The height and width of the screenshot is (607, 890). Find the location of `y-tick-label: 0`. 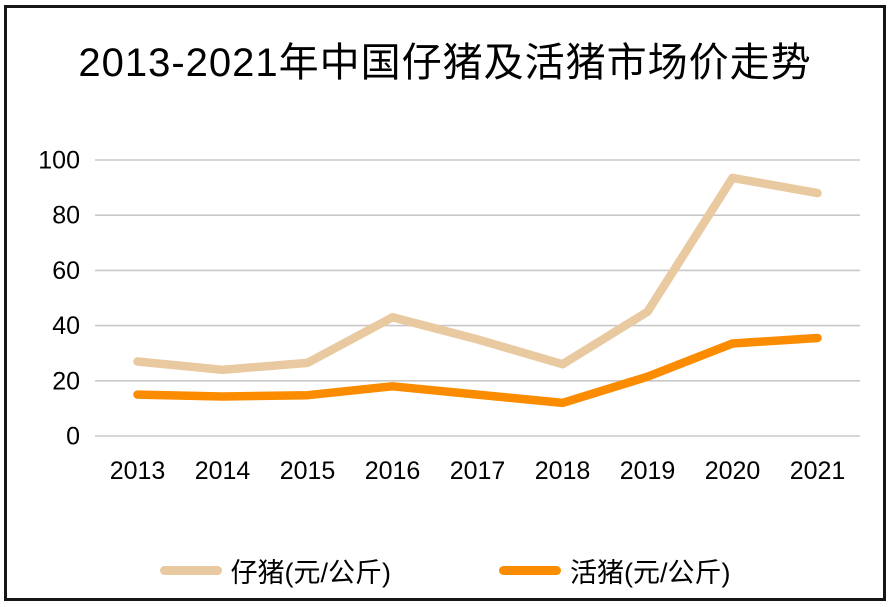

y-tick-label: 0 is located at coordinates (73, 437).